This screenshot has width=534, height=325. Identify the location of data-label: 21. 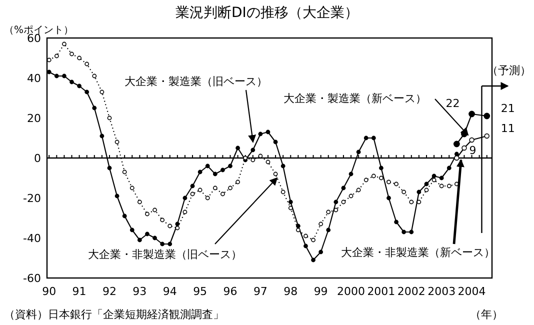
(507, 108).